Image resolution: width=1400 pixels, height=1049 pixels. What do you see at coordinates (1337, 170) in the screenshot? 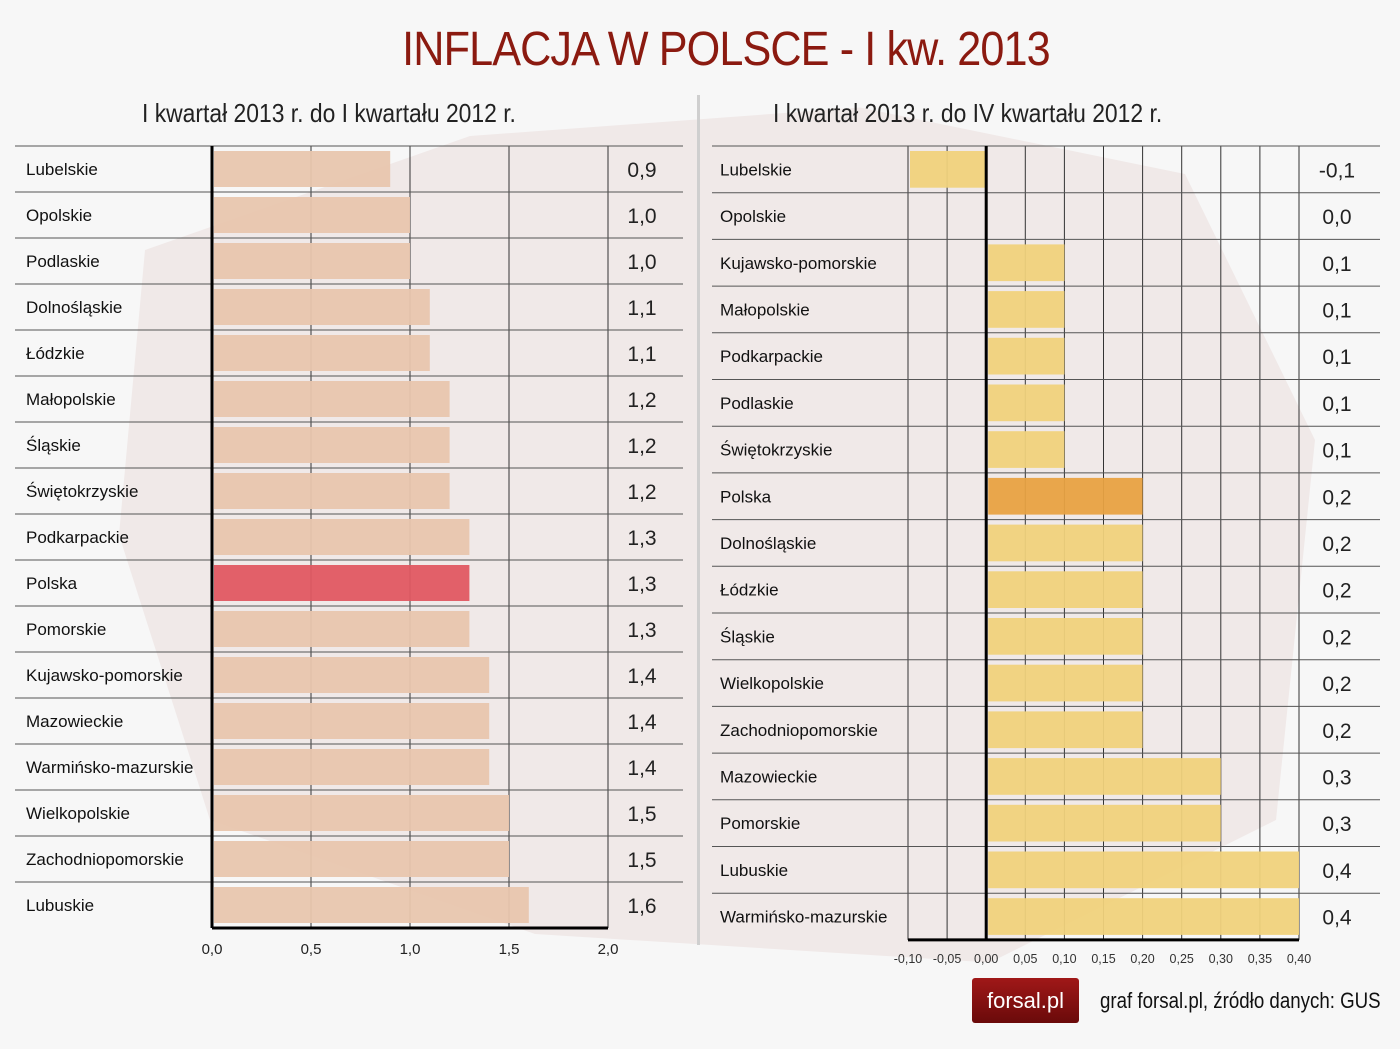
I see `value-label: -0,1` at bounding box center [1337, 170].